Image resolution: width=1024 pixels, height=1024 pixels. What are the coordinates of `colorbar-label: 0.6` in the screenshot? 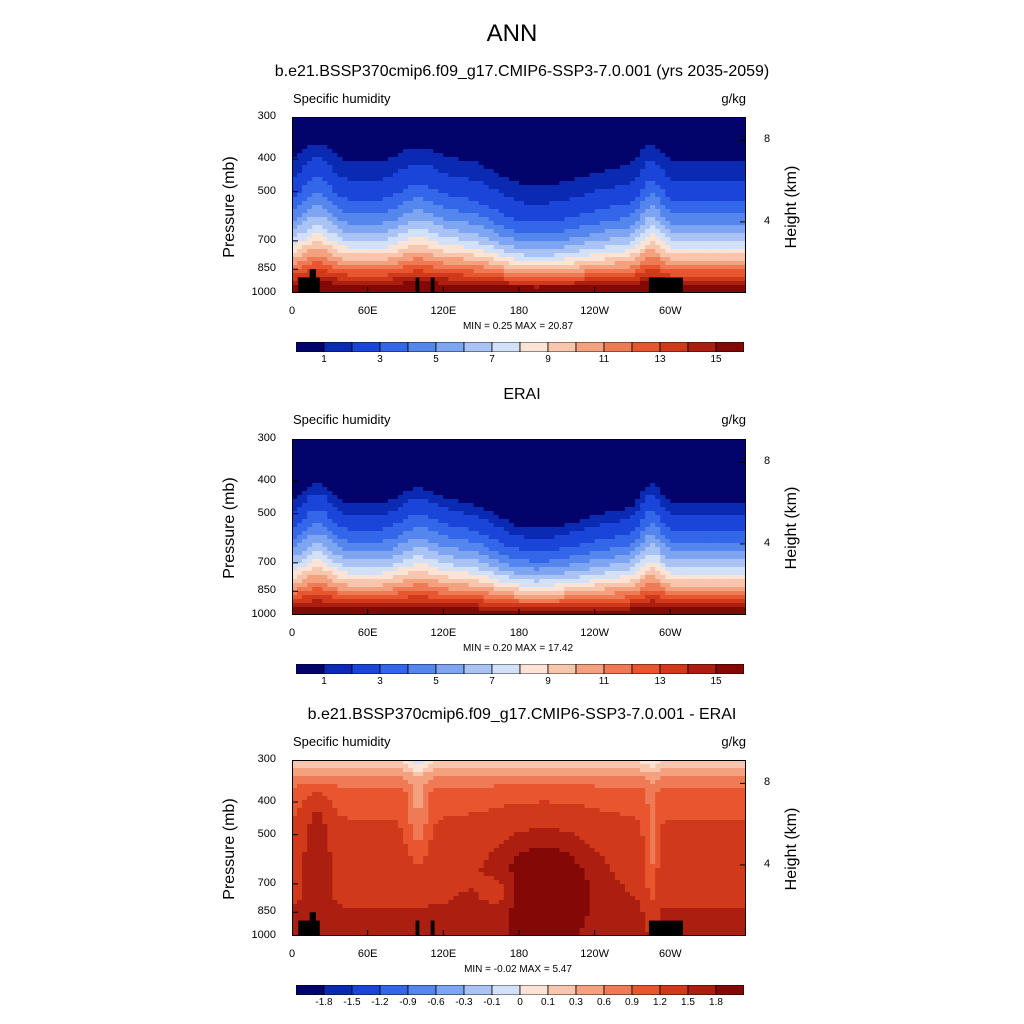 It's located at (604, 1002).